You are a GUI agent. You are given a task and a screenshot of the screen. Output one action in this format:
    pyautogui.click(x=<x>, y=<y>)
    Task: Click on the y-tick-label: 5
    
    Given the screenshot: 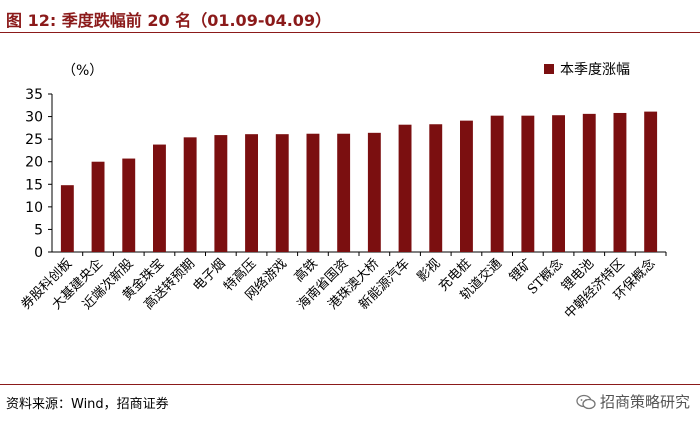 What is the action you would take?
    pyautogui.click(x=38, y=230)
    